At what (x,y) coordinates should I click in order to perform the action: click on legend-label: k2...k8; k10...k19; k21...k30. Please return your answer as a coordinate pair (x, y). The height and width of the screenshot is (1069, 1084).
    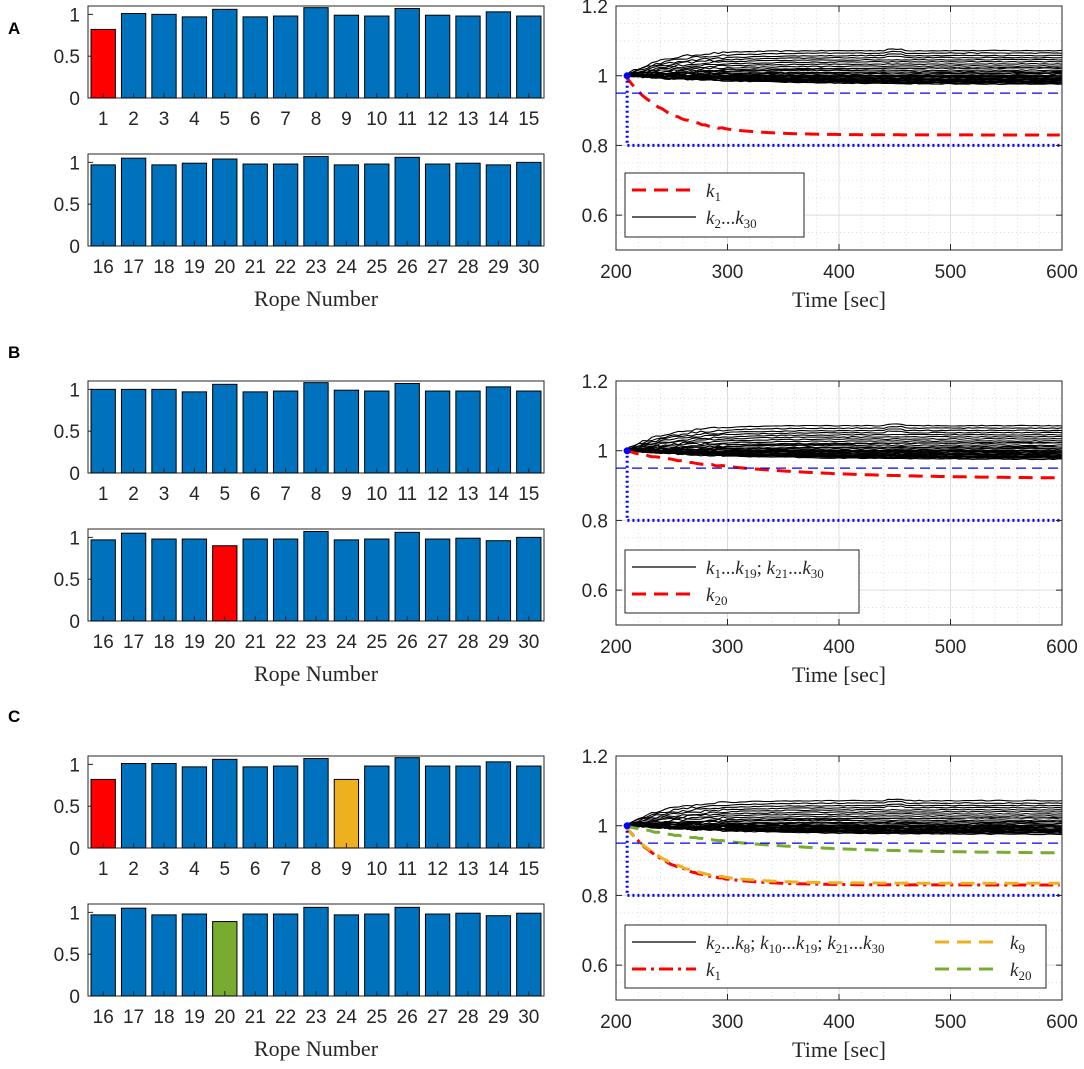
    Looking at the image, I should click on (795, 944).